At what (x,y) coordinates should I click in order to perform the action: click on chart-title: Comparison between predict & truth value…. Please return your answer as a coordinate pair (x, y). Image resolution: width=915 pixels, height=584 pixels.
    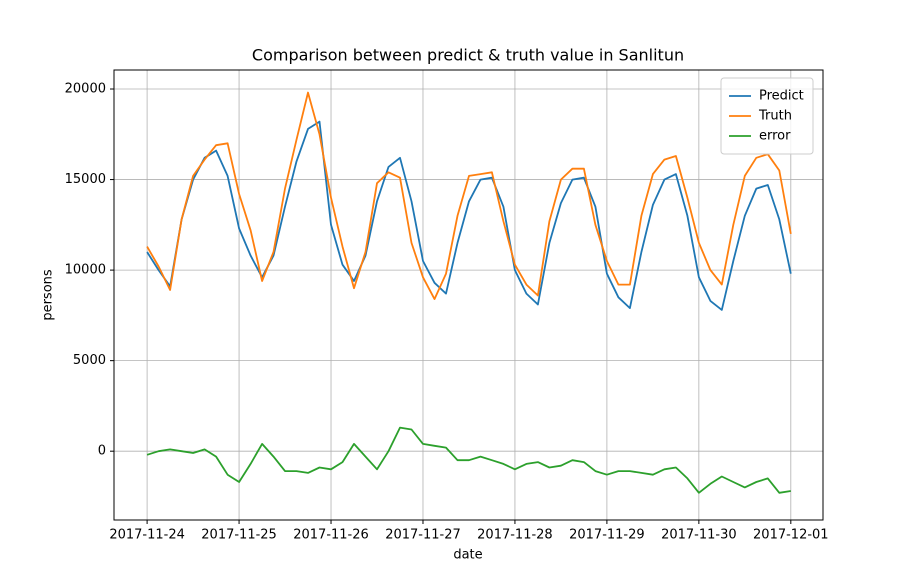
    Looking at the image, I should click on (468, 55).